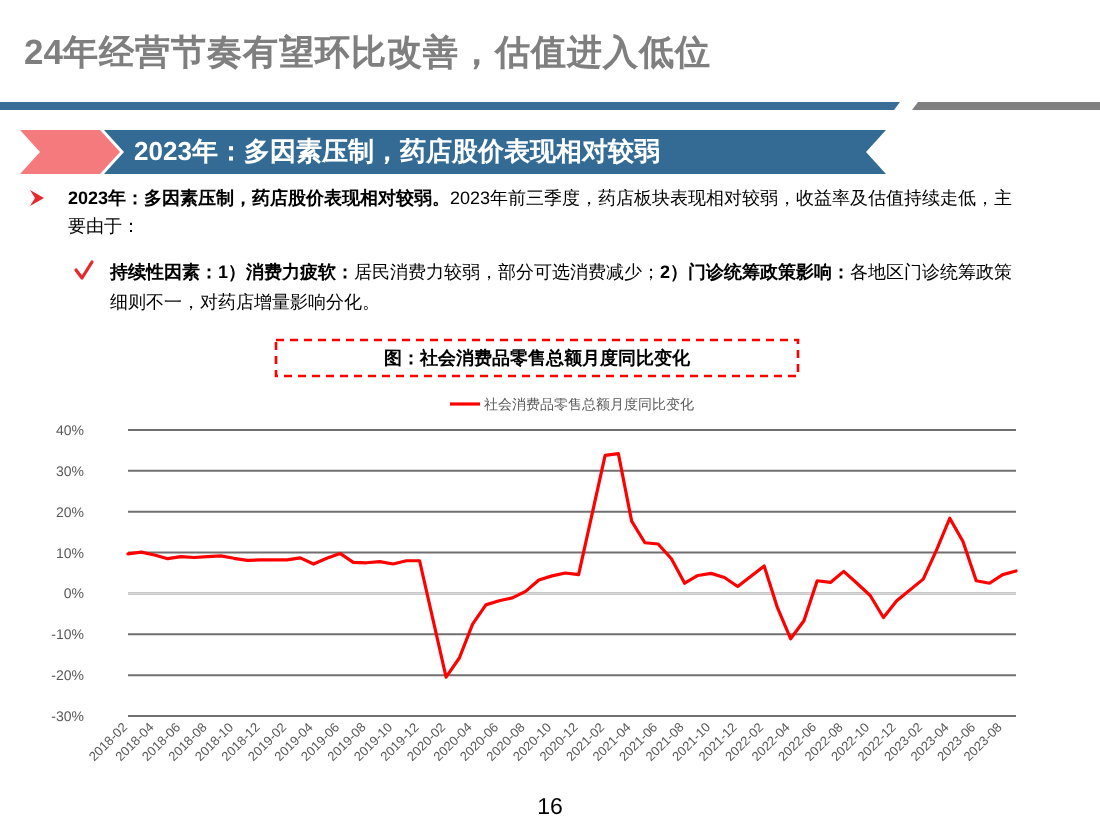  Describe the element at coordinates (550, 808) in the screenshot. I see `text: 16` at that location.